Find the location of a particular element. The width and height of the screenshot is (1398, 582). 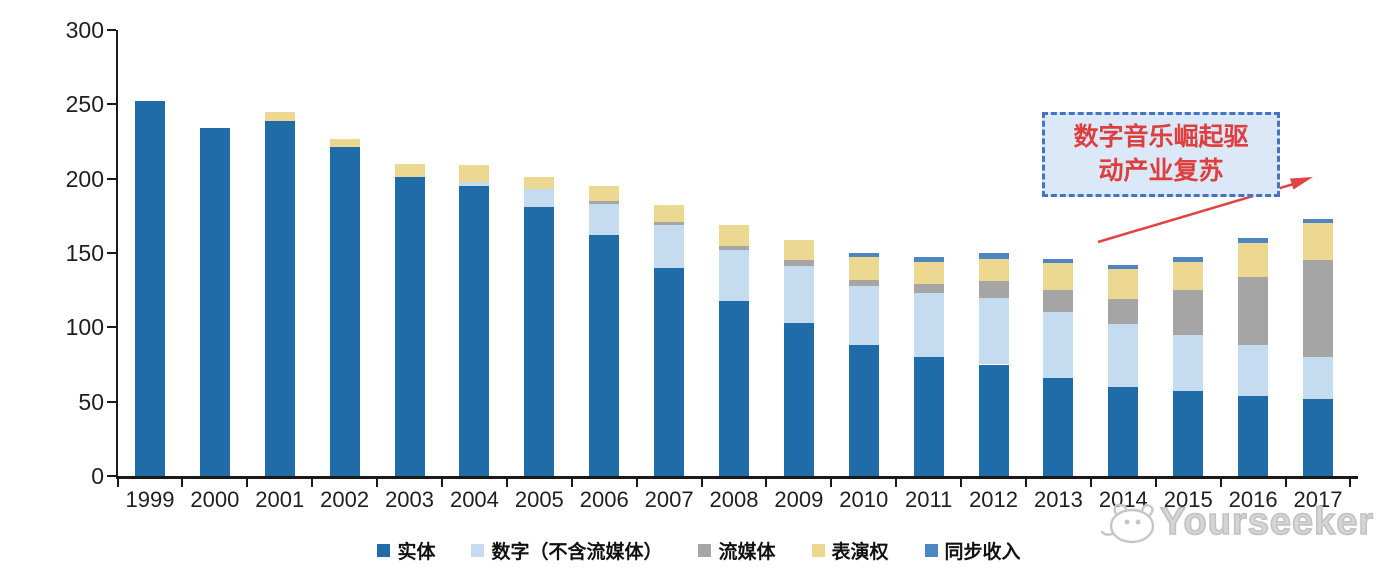

x-axis-label-2016: 2016 is located at coordinates (1253, 499).